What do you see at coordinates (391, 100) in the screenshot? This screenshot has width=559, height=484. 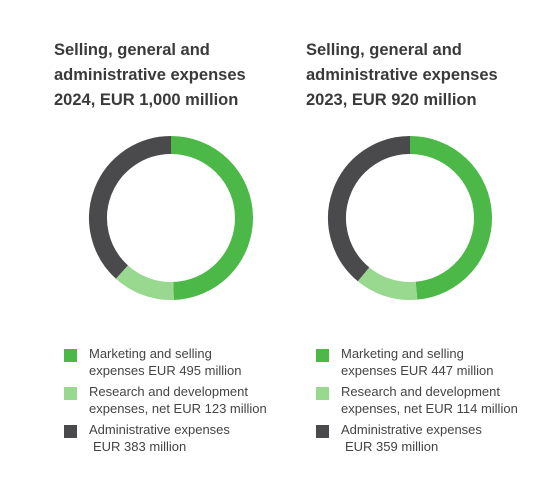 I see `chart-title-line: 2023, EUR 920 million` at bounding box center [391, 100].